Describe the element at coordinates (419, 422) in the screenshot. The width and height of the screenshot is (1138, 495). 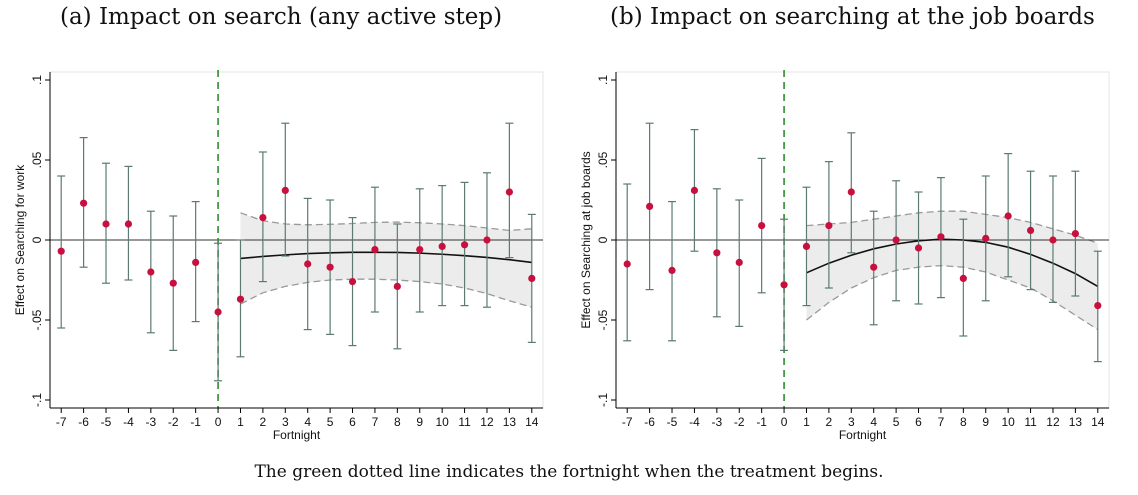
I see `x-tick-label: 9` at that location.